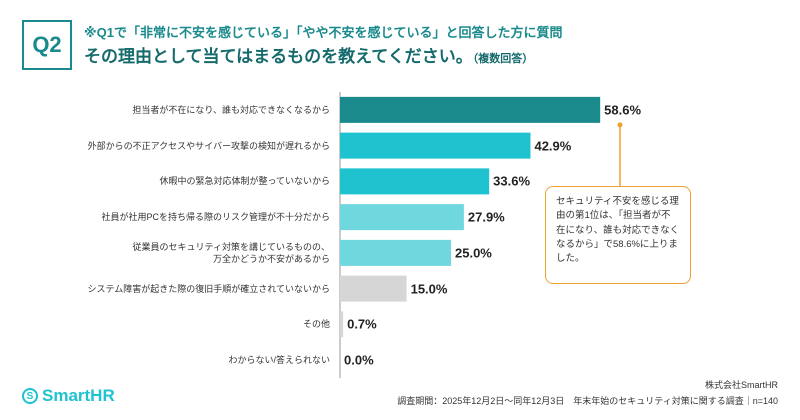 The width and height of the screenshot is (800, 420). I want to click on logo: S SmartHR, so click(68, 396).